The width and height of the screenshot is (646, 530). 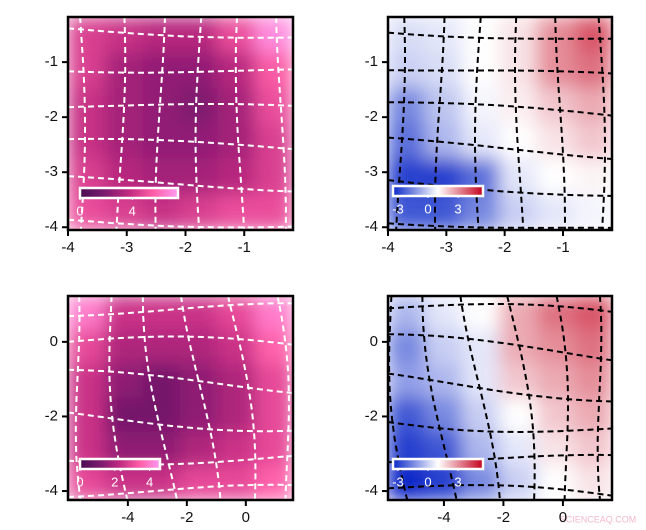 I want to click on watermark: SCIENCEAQ.COM, so click(x=598, y=519).